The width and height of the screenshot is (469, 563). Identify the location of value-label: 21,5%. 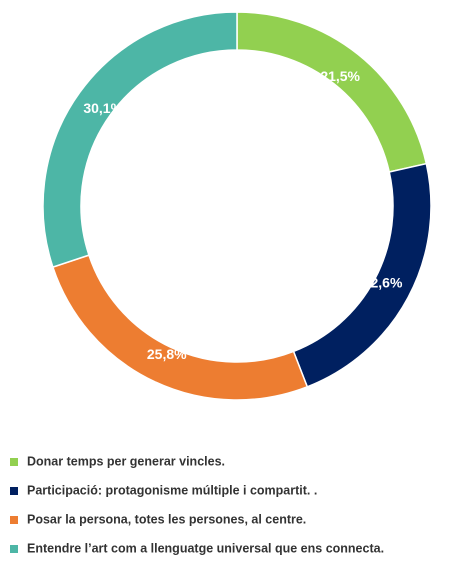
(340, 76).